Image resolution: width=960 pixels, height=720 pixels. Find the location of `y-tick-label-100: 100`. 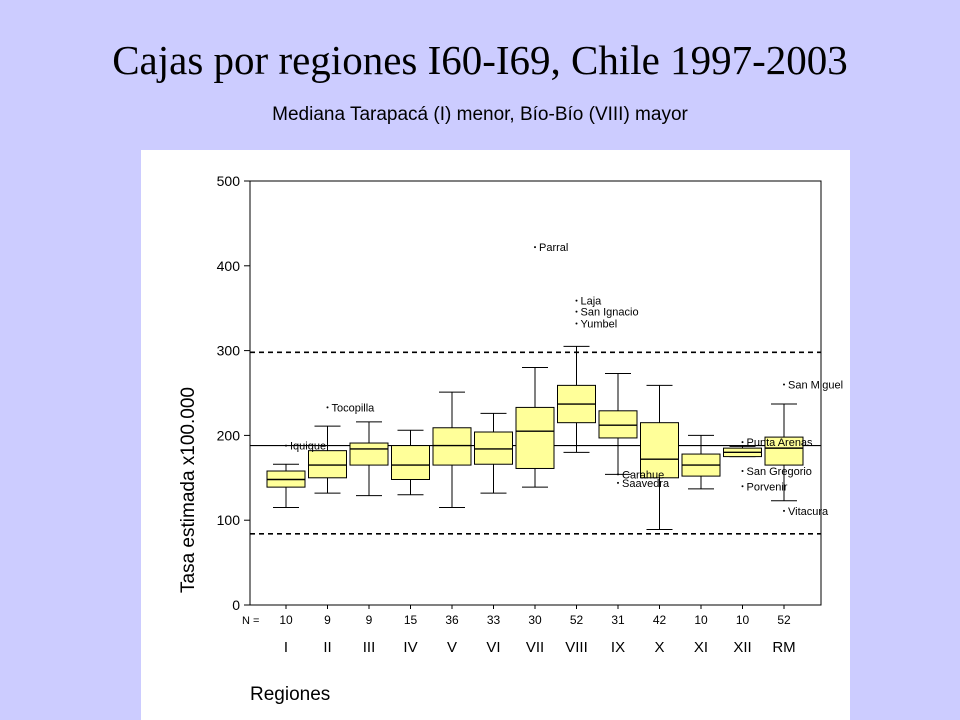

y-tick-label-100: 100 is located at coordinates (229, 520).